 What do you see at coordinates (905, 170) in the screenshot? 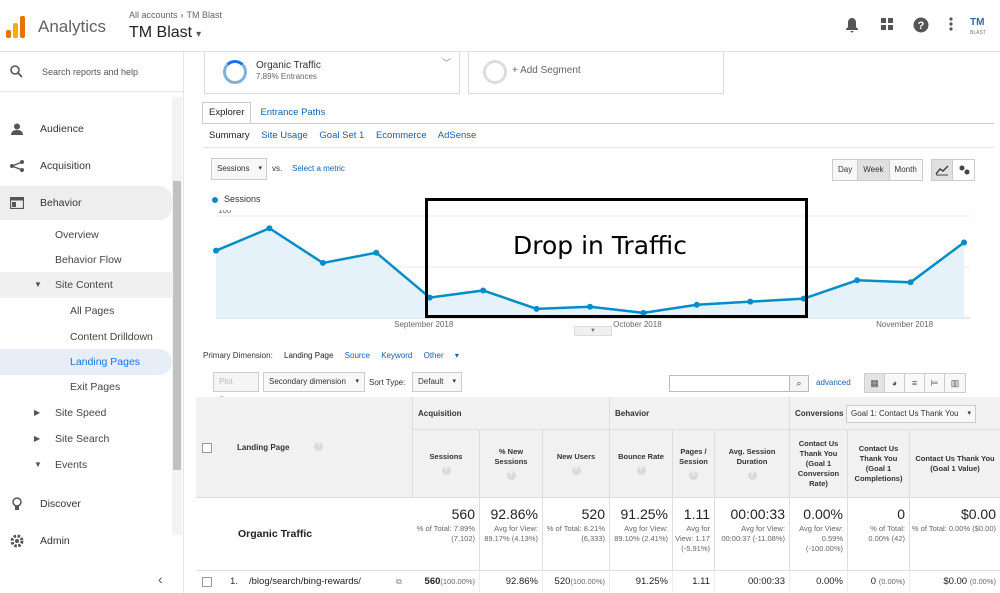
I see `period-month-button: Month` at bounding box center [905, 170].